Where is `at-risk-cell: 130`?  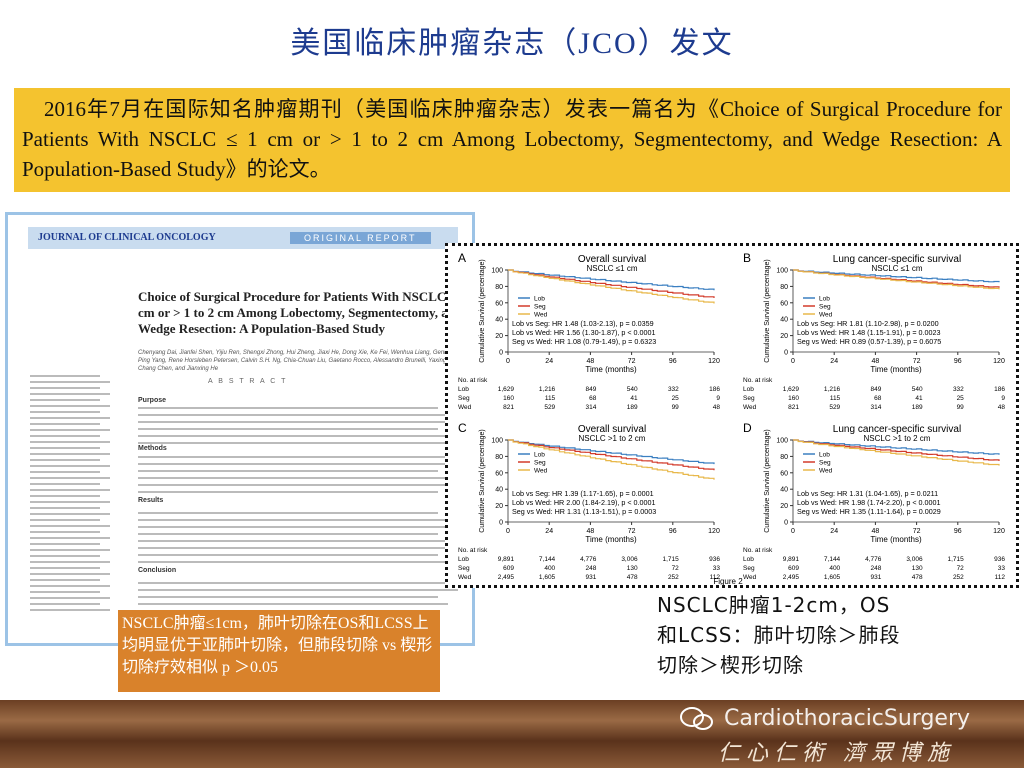 at-risk-cell: 130 is located at coordinates (632, 568).